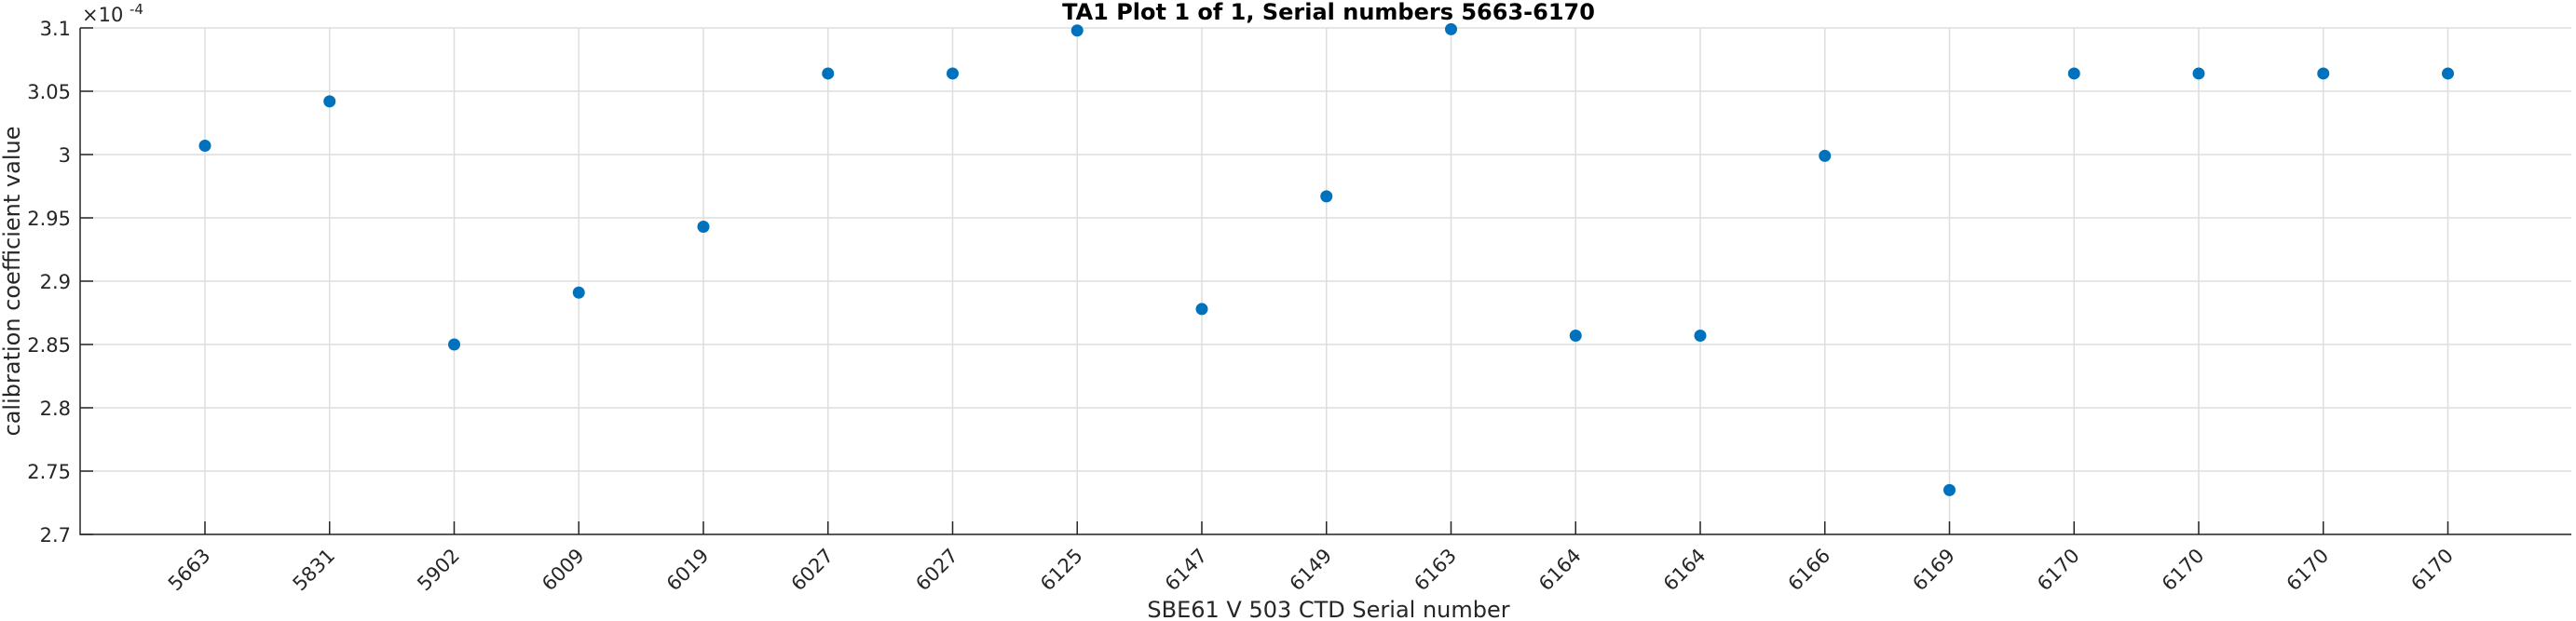 Image resolution: width=2576 pixels, height=621 pixels. I want to click on y-tick-label: 2.85, so click(49, 345).